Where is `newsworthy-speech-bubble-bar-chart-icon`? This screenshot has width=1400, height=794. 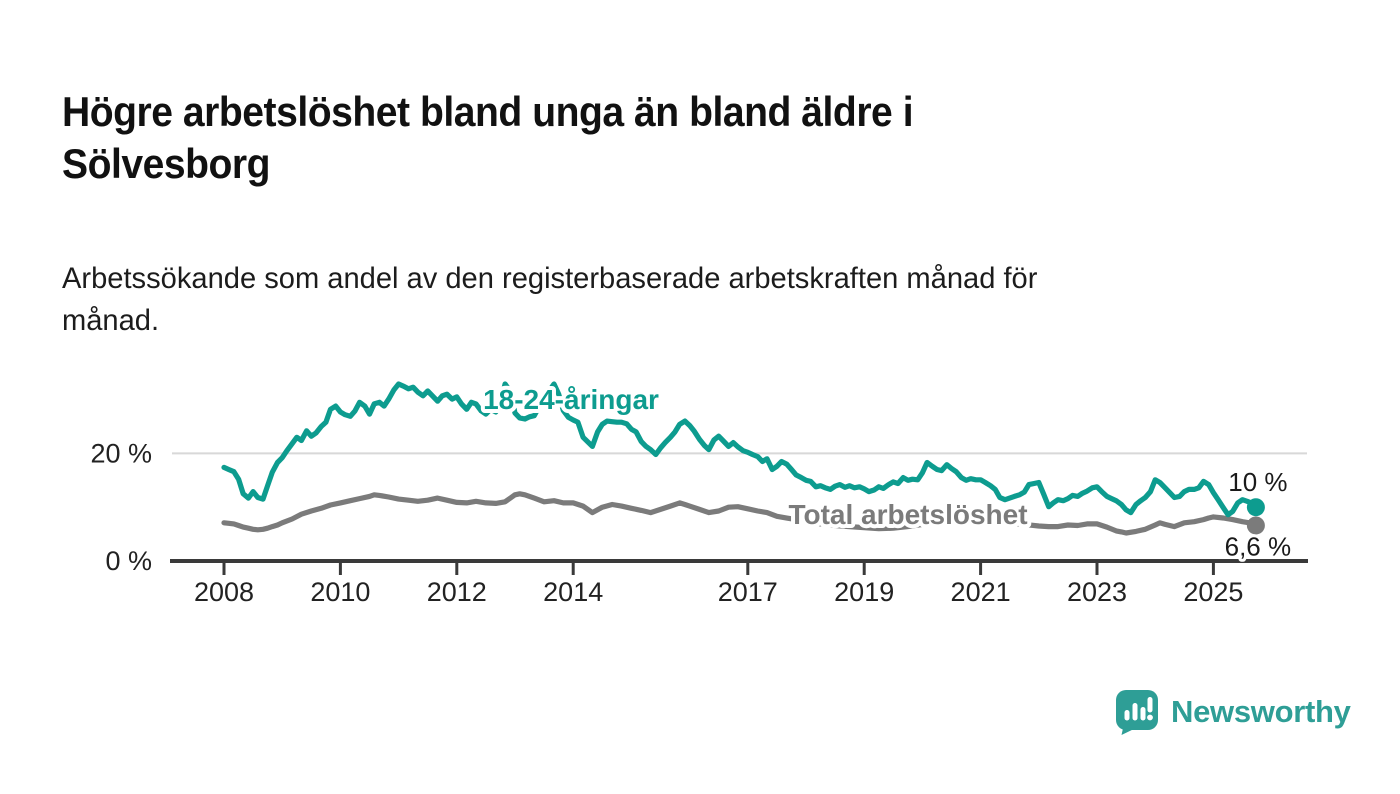 newsworthy-speech-bubble-bar-chart-icon is located at coordinates (1137, 712).